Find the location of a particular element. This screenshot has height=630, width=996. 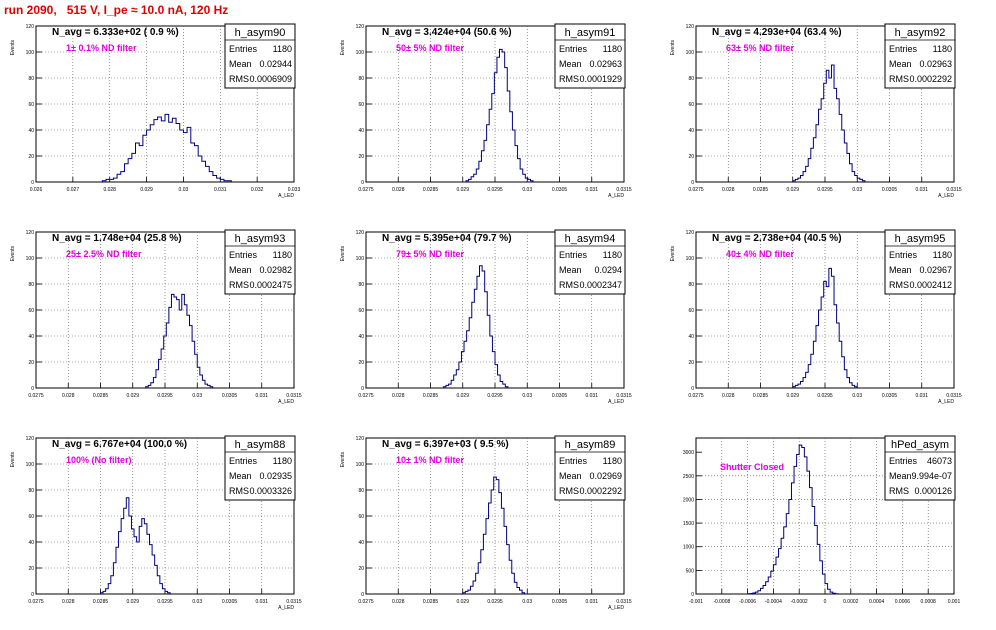

histogram-name: h_asym91 is located at coordinates (590, 33).